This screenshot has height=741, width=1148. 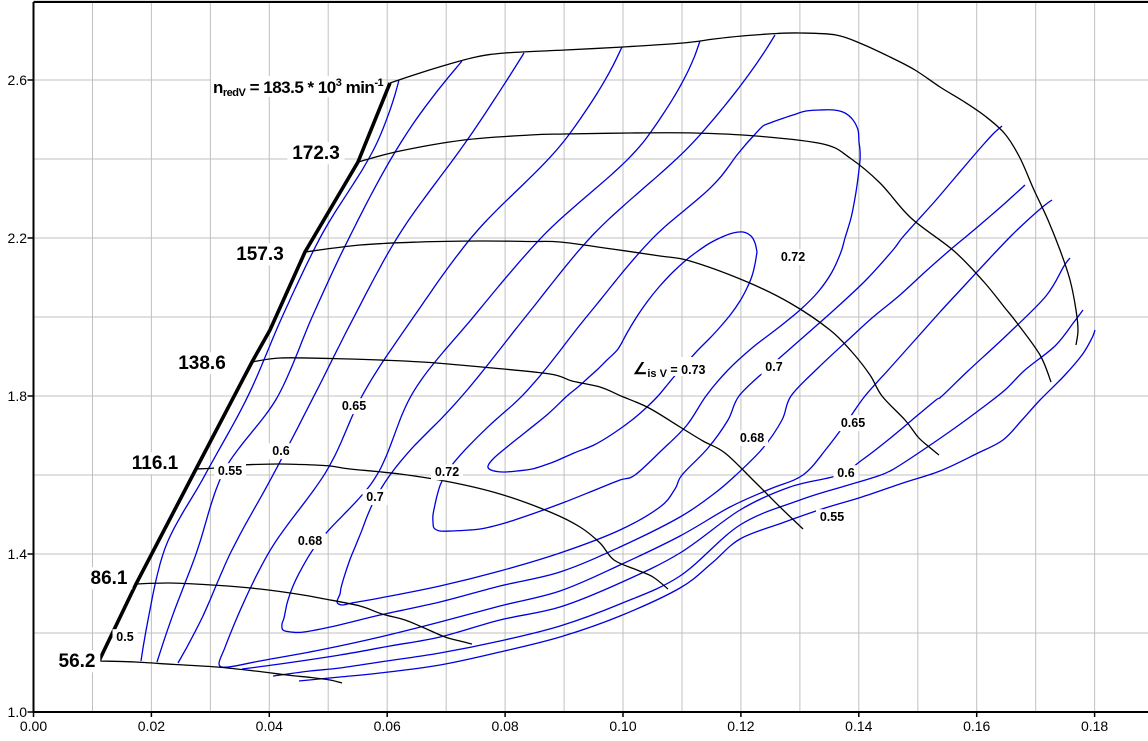 I want to click on svg-text: 0.06, so click(x=387, y=726).